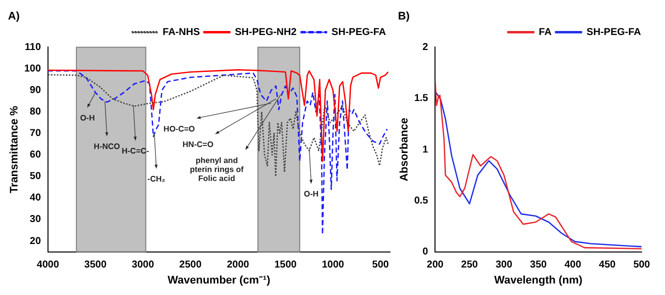 The height and width of the screenshot is (295, 665). I want to click on y-tick-label: 20, so click(36, 241).